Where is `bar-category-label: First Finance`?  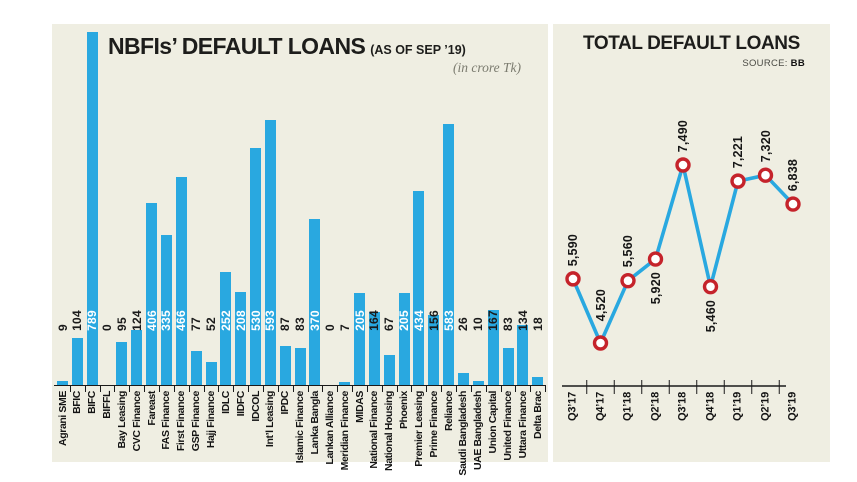 bar-category-label: First Finance is located at coordinates (181, 421).